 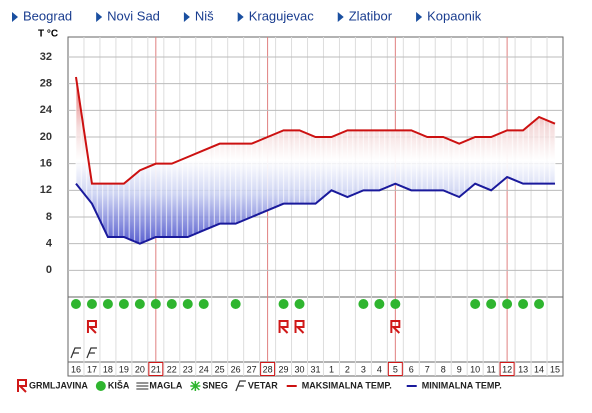 I want to click on x-tick-label: 20, so click(x=140, y=369).